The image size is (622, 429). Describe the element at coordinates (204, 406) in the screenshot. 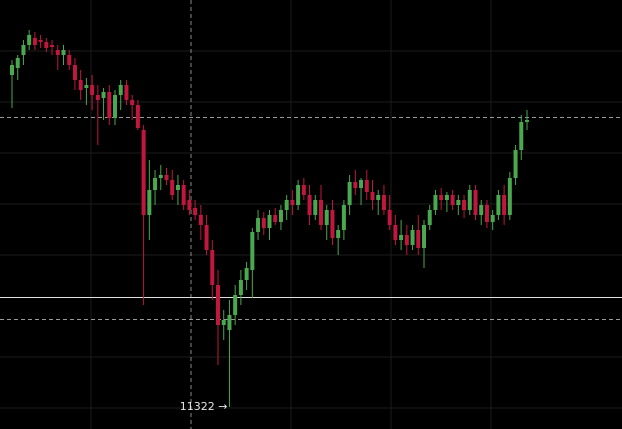

I see `low-annotation: 11322 →` at that location.